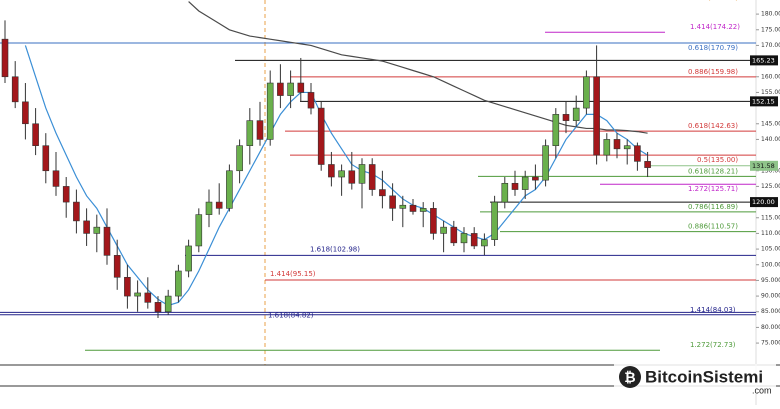  I want to click on watermark-suffix: .com, so click(762, 390).